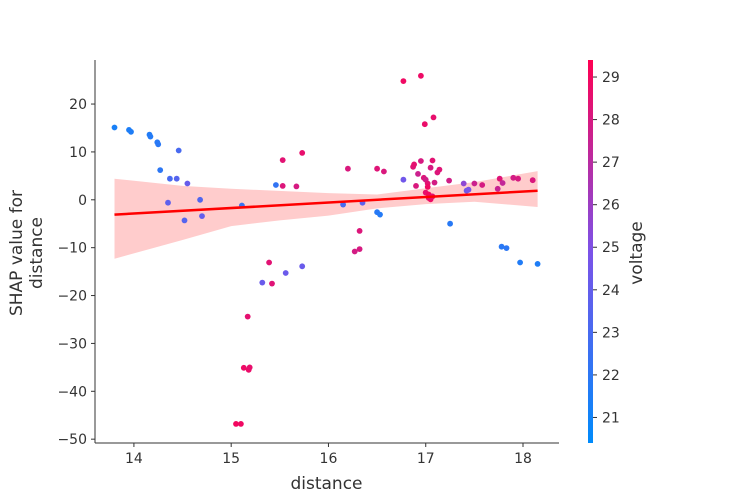 This screenshot has width=750, height=500. I want to click on x-tick-label: 14, so click(134, 459).